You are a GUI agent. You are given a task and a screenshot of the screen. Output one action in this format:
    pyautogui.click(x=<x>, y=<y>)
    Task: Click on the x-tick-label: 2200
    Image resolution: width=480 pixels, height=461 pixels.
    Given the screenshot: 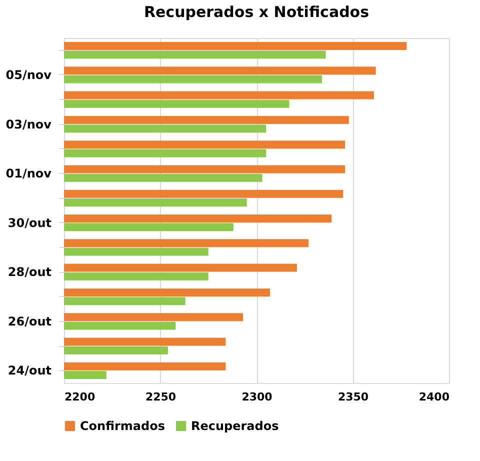 What is the action you would take?
    pyautogui.click(x=80, y=397)
    